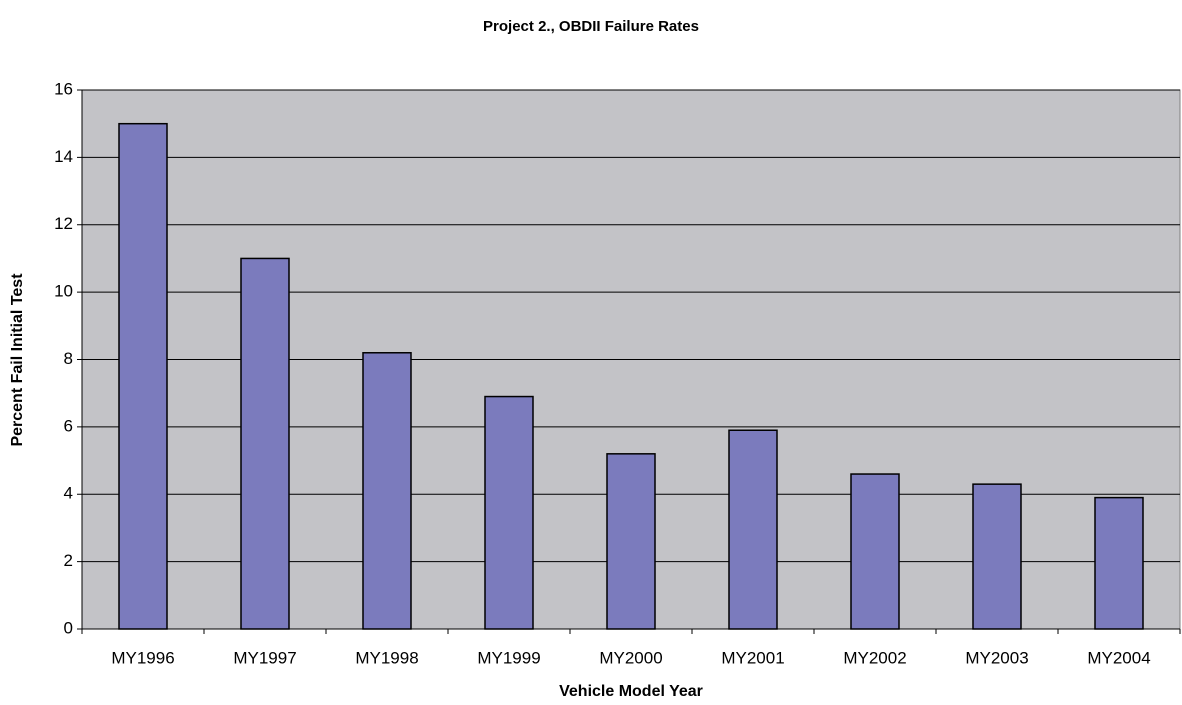  I want to click on x-tick-label: MY2004, so click(1118, 657).